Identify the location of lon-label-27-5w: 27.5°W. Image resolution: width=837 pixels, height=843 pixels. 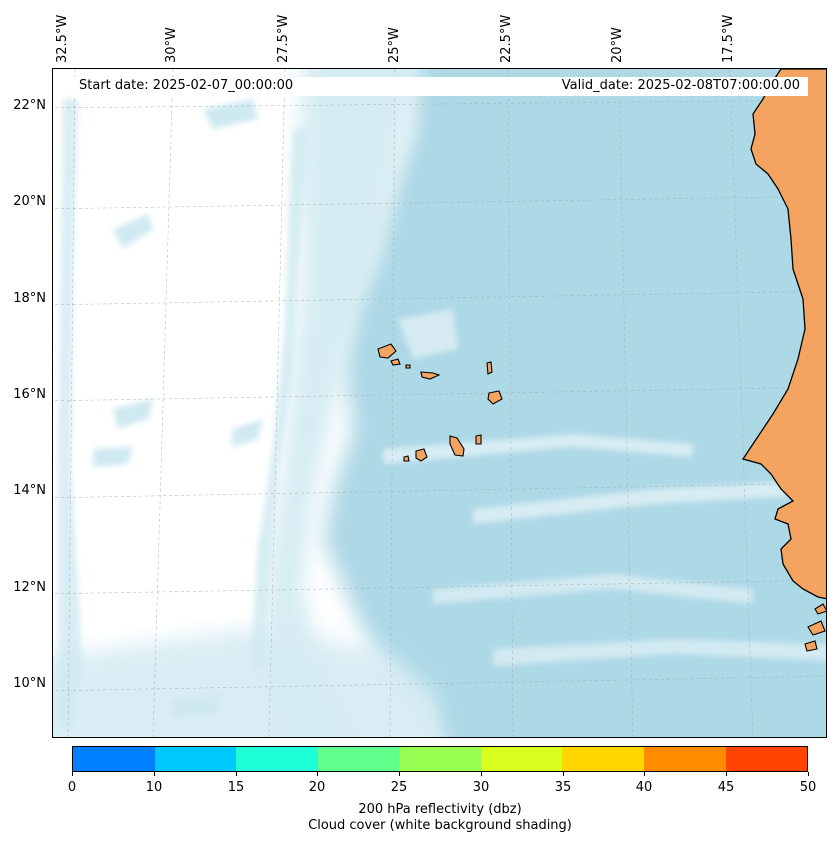
(283, 38).